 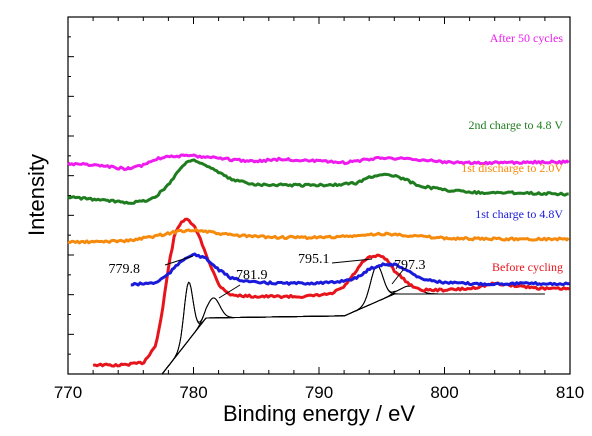 What do you see at coordinates (314, 259) in the screenshot?
I see `peak-label: 795.1` at bounding box center [314, 259].